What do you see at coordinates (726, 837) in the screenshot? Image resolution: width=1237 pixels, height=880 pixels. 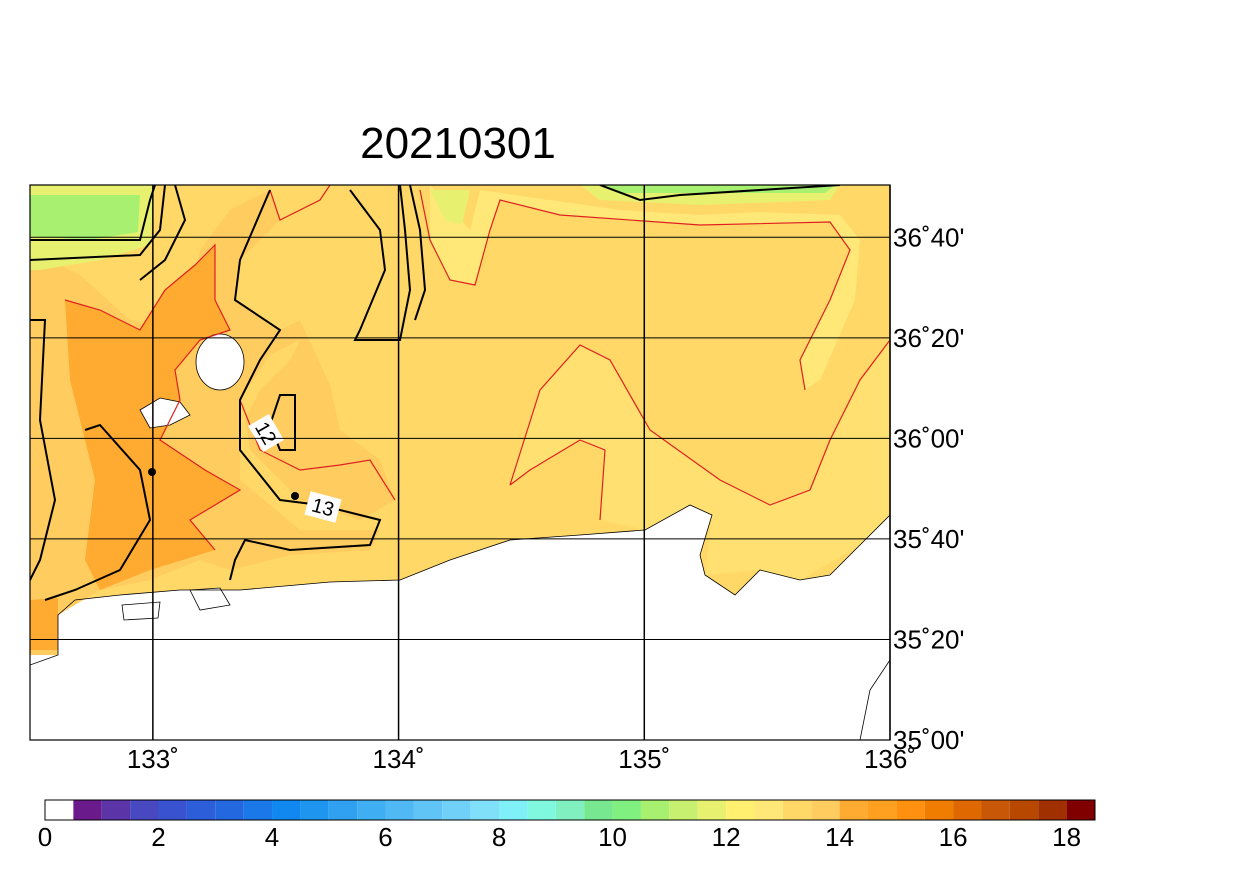 I see `colorbar-tick-label: 12` at bounding box center [726, 837].